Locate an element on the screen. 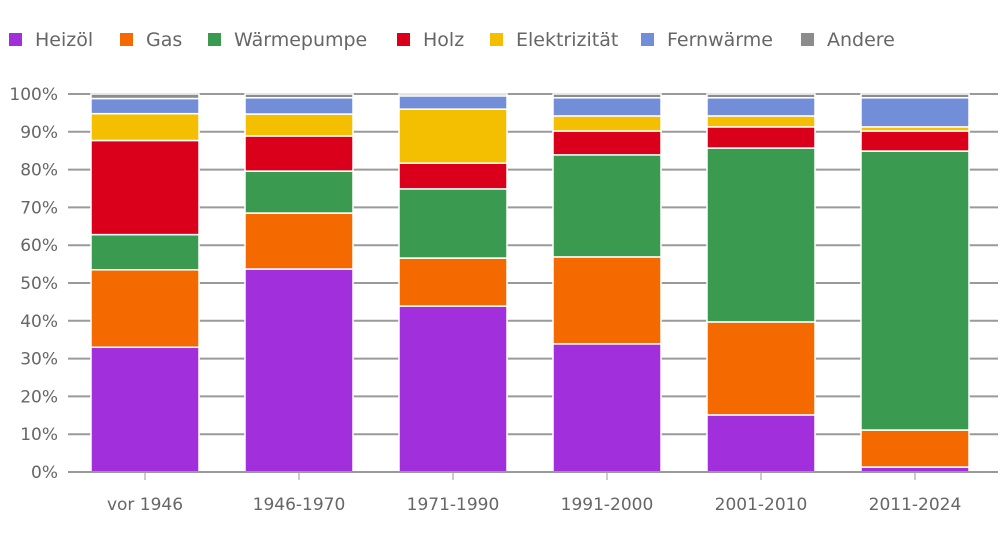  legend-item: Heizöl is located at coordinates (51, 40).